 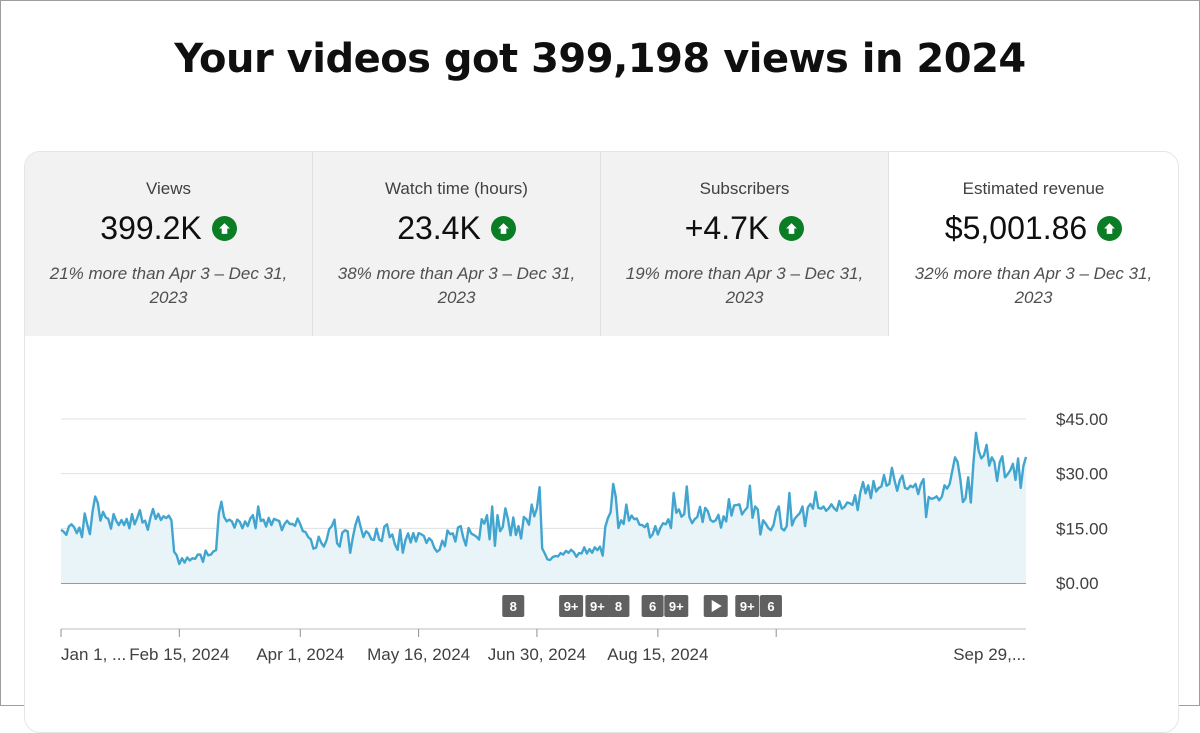 I want to click on x-tick-label: Aug 15, 2024, so click(x=657, y=654).